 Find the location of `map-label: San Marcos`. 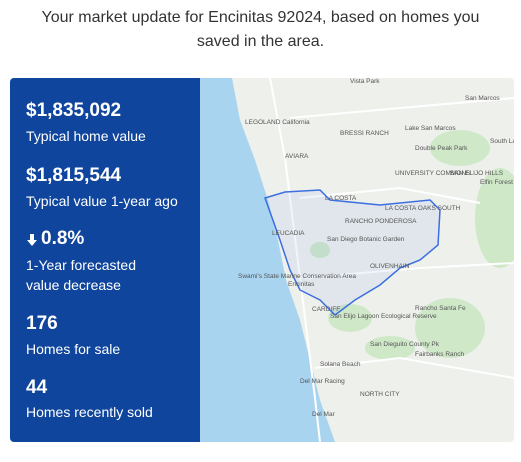

map-label: San Marcos is located at coordinates (482, 98).